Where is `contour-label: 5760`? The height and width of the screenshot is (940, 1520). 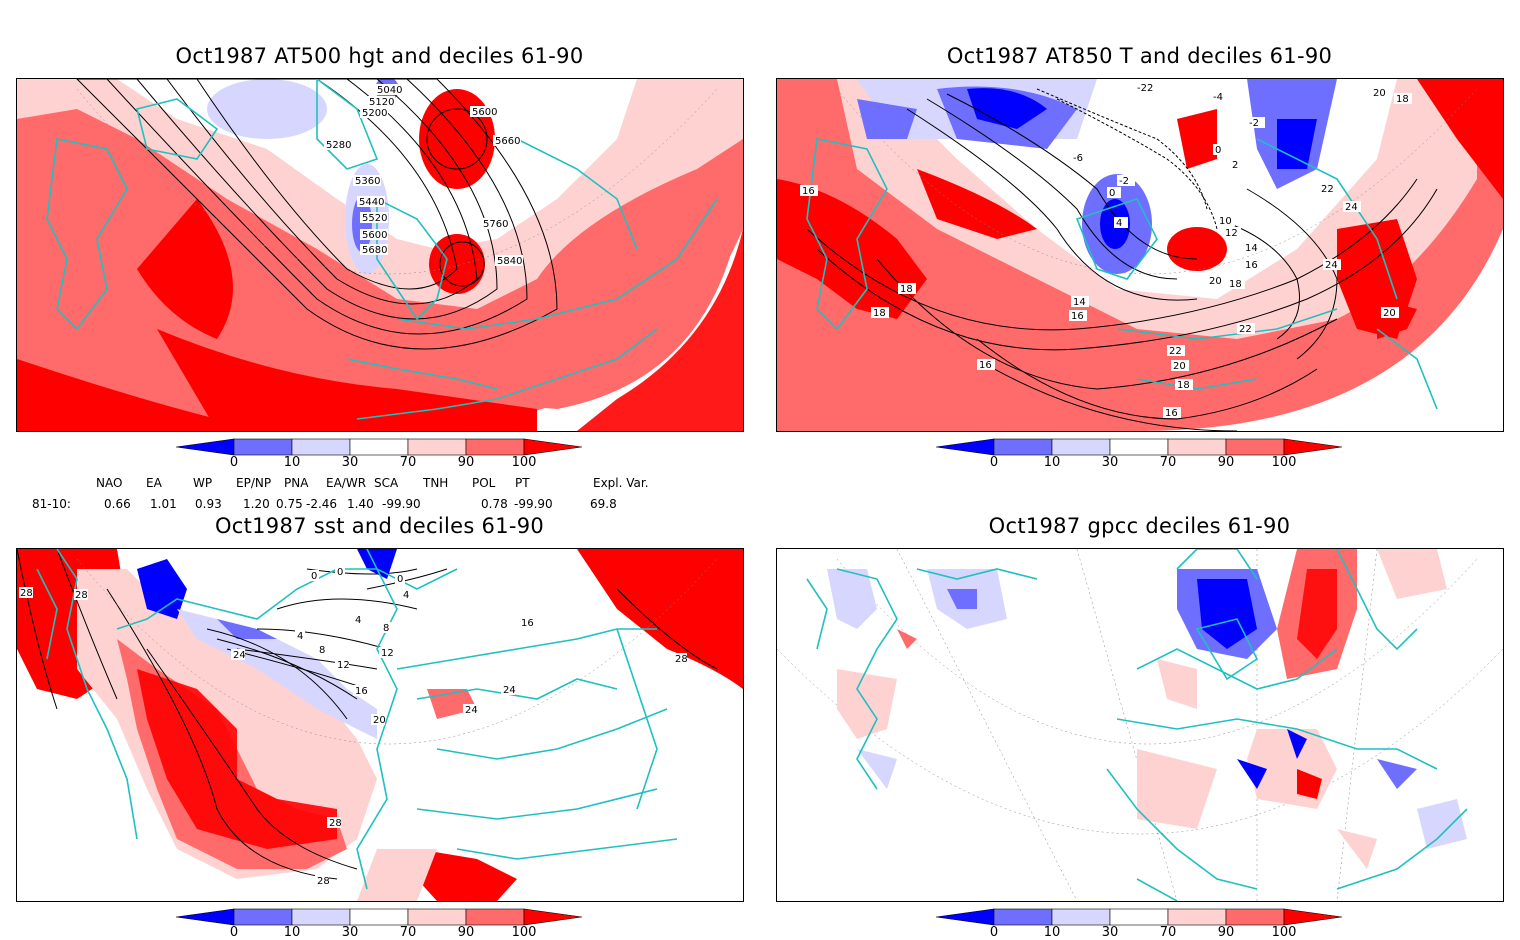 contour-label: 5760 is located at coordinates (495, 224).